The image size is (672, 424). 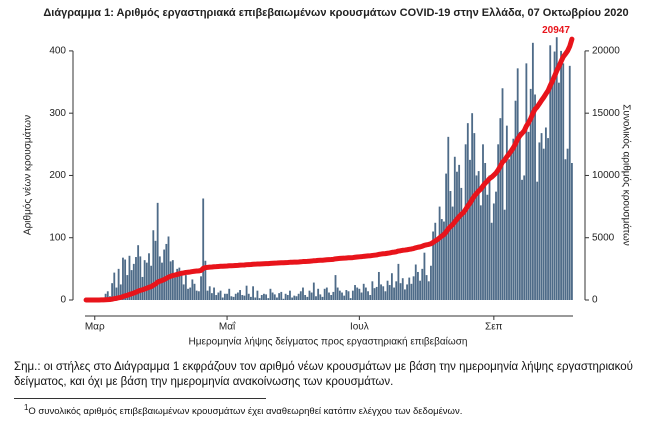 I want to click on y2-axis-label: Συνολικός αριθμός κρουσμάτων, so click(x=626, y=175).